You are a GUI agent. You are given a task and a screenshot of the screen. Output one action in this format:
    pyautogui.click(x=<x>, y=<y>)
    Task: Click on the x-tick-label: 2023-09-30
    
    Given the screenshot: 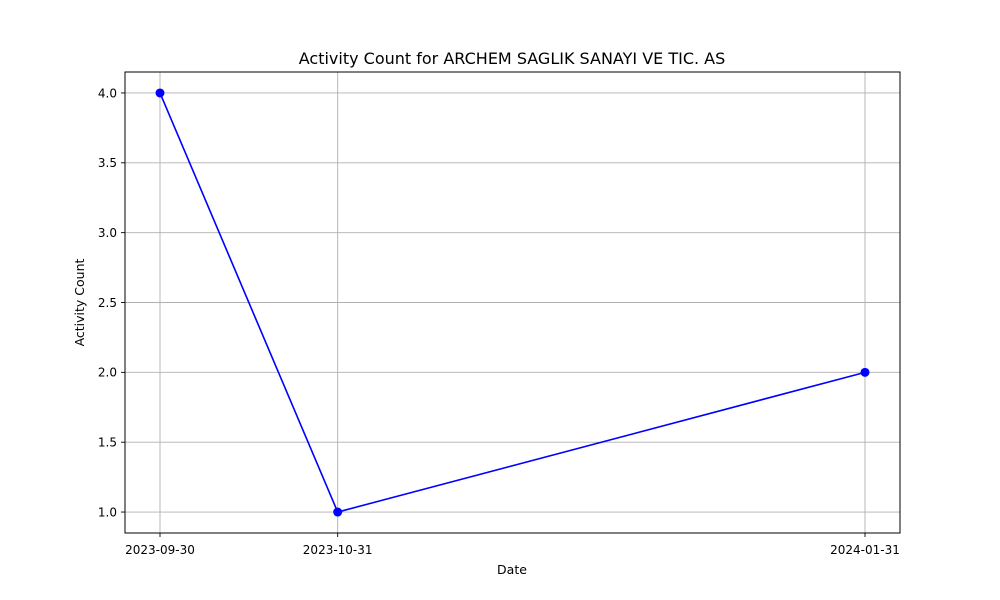 What is the action you would take?
    pyautogui.click(x=160, y=550)
    